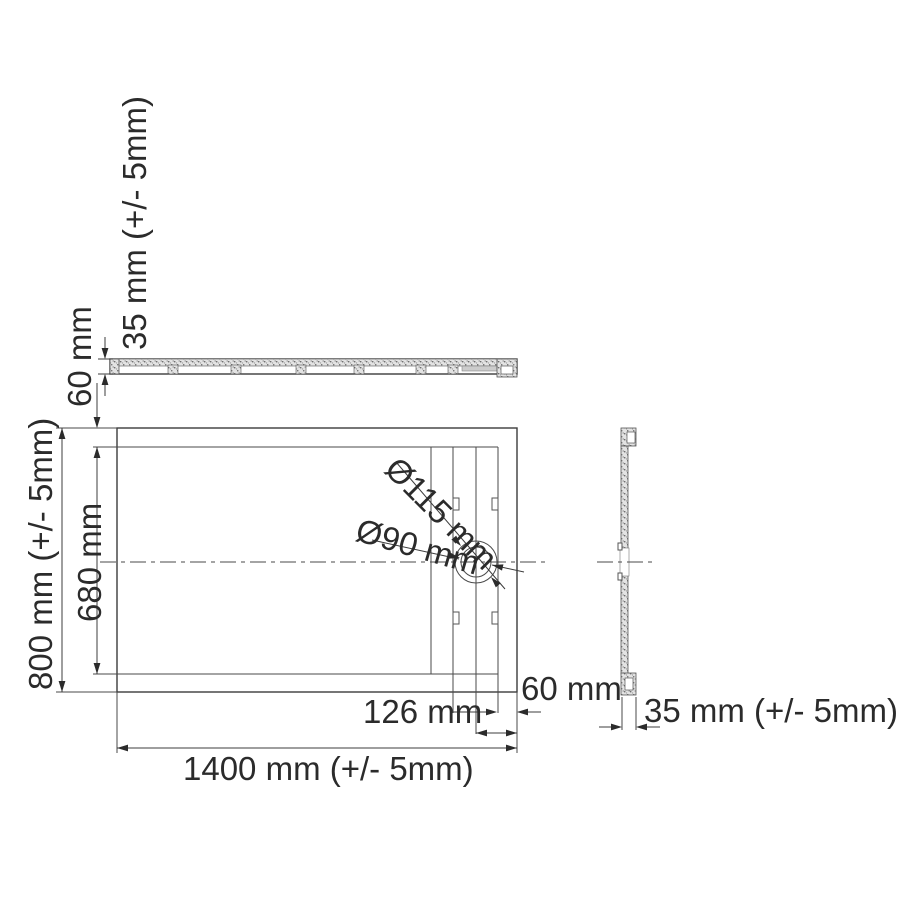 This screenshot has width=900, height=900. What do you see at coordinates (507, 370) in the screenshot?
I see `top-profile-right-notch` at bounding box center [507, 370].